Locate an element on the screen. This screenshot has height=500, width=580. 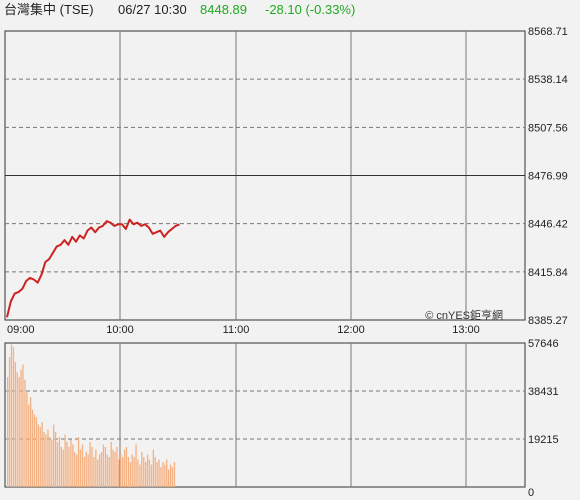
price-ytick-label: 8476.99 is located at coordinates (548, 177).